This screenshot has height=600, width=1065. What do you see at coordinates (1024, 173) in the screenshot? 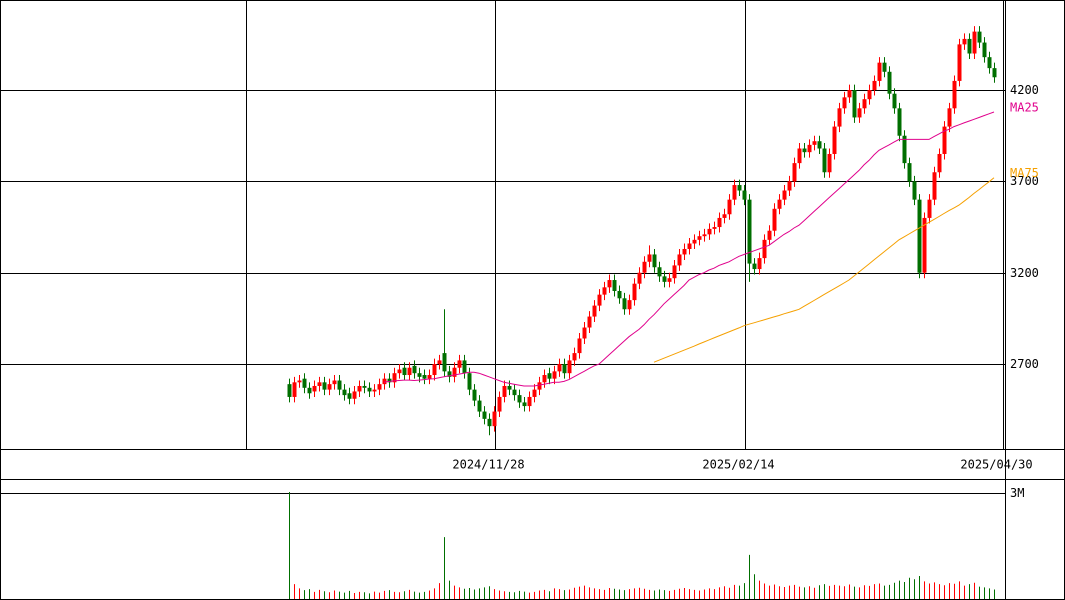
I see `legend-label: MA75` at bounding box center [1024, 173].